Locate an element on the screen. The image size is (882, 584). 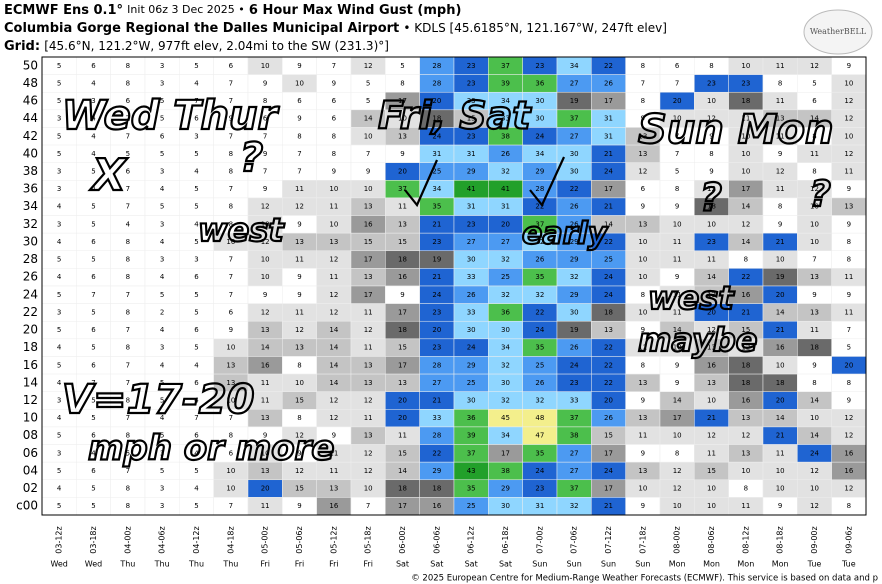
cell-value: 19 is located at coordinates (574, 330).